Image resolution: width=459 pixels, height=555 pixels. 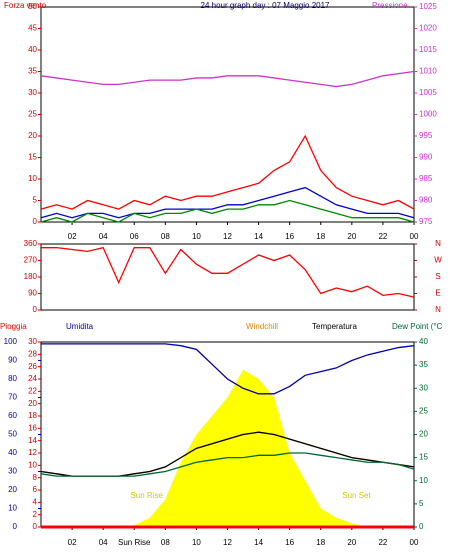 What do you see at coordinates (32, 440) in the screenshot?
I see `y3-tick-label: 14` at bounding box center [32, 440].